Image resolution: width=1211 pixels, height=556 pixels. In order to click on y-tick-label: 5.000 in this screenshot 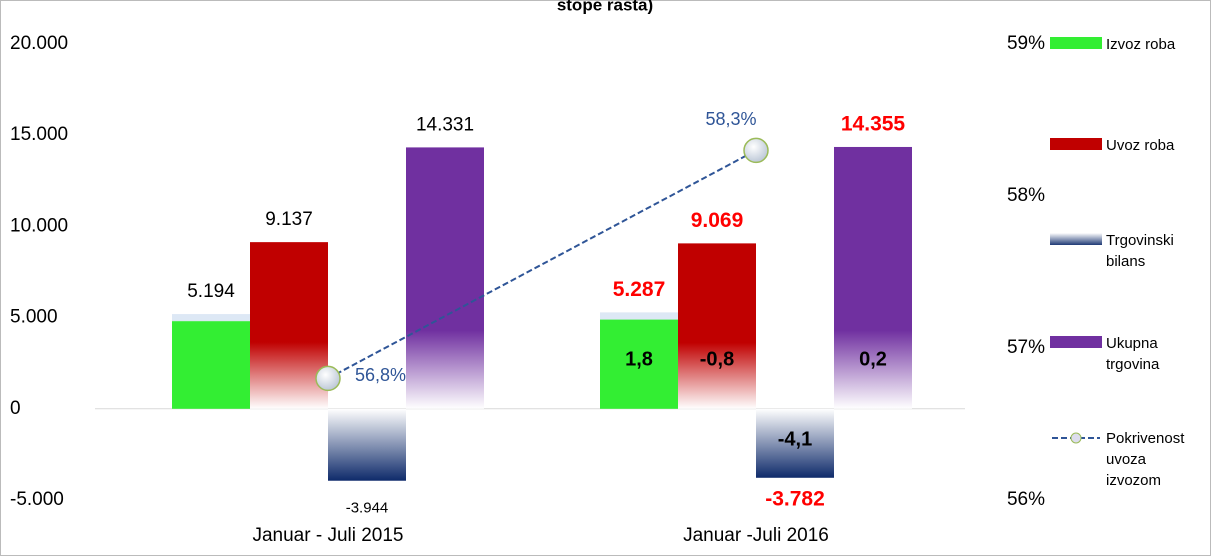, I will do `click(34, 317)`.